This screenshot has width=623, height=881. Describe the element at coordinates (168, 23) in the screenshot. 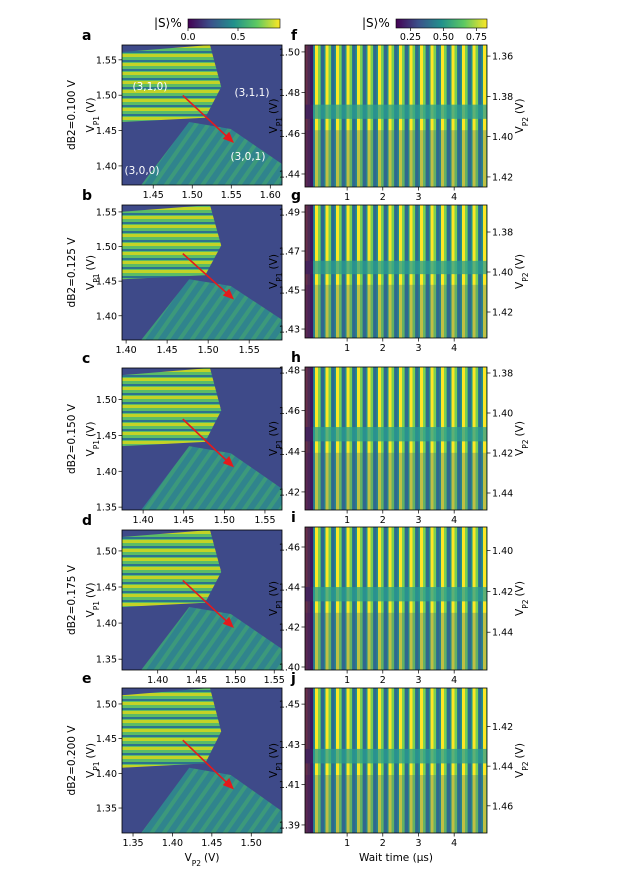

I see `colorbar-label: |S⟩%` at that location.